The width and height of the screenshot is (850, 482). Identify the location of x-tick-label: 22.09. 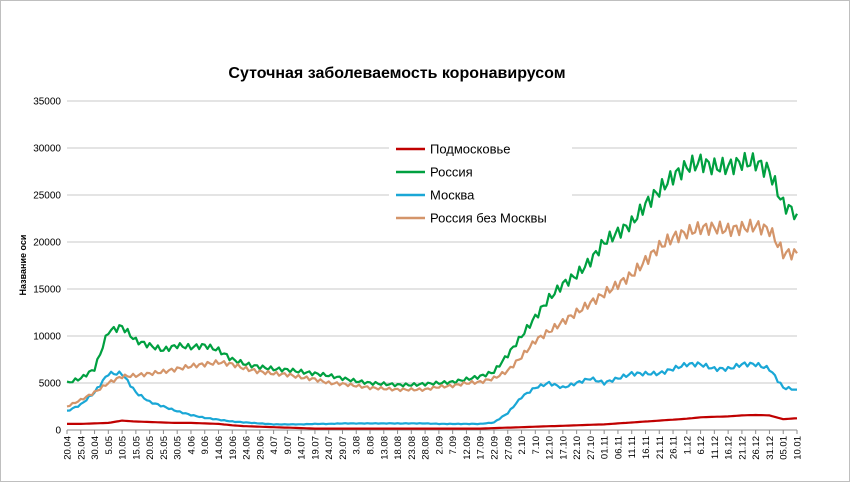
(494, 448).